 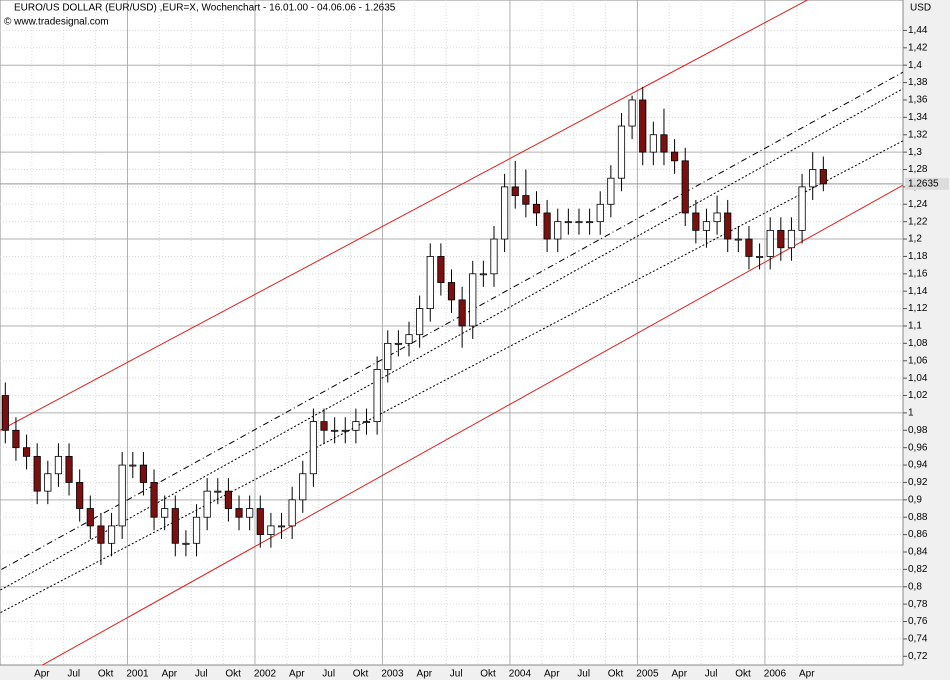 I want to click on y-tick-label: 0,98, so click(x=918, y=430).